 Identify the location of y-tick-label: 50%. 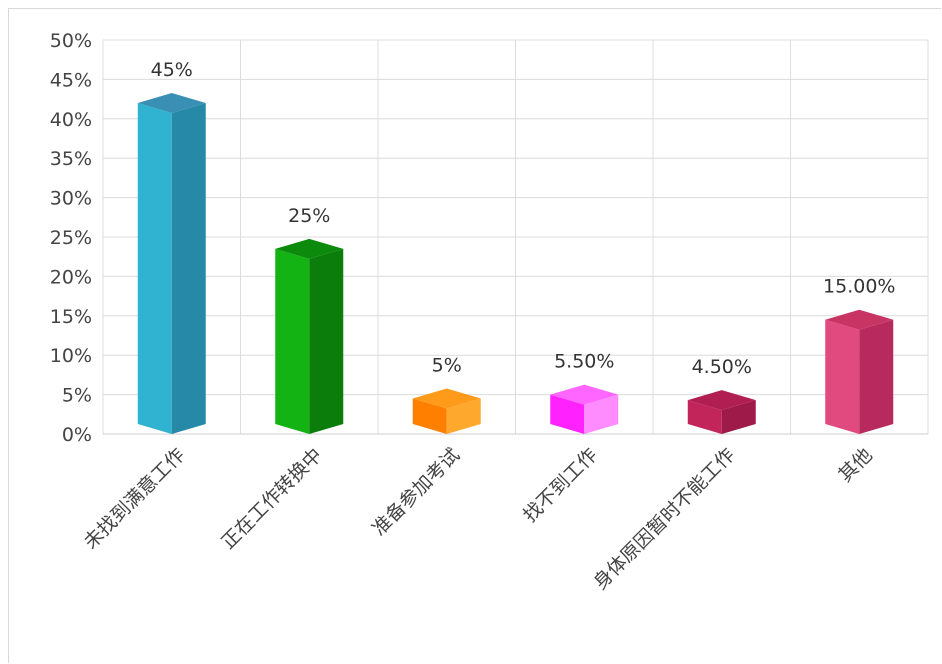
(71, 41).